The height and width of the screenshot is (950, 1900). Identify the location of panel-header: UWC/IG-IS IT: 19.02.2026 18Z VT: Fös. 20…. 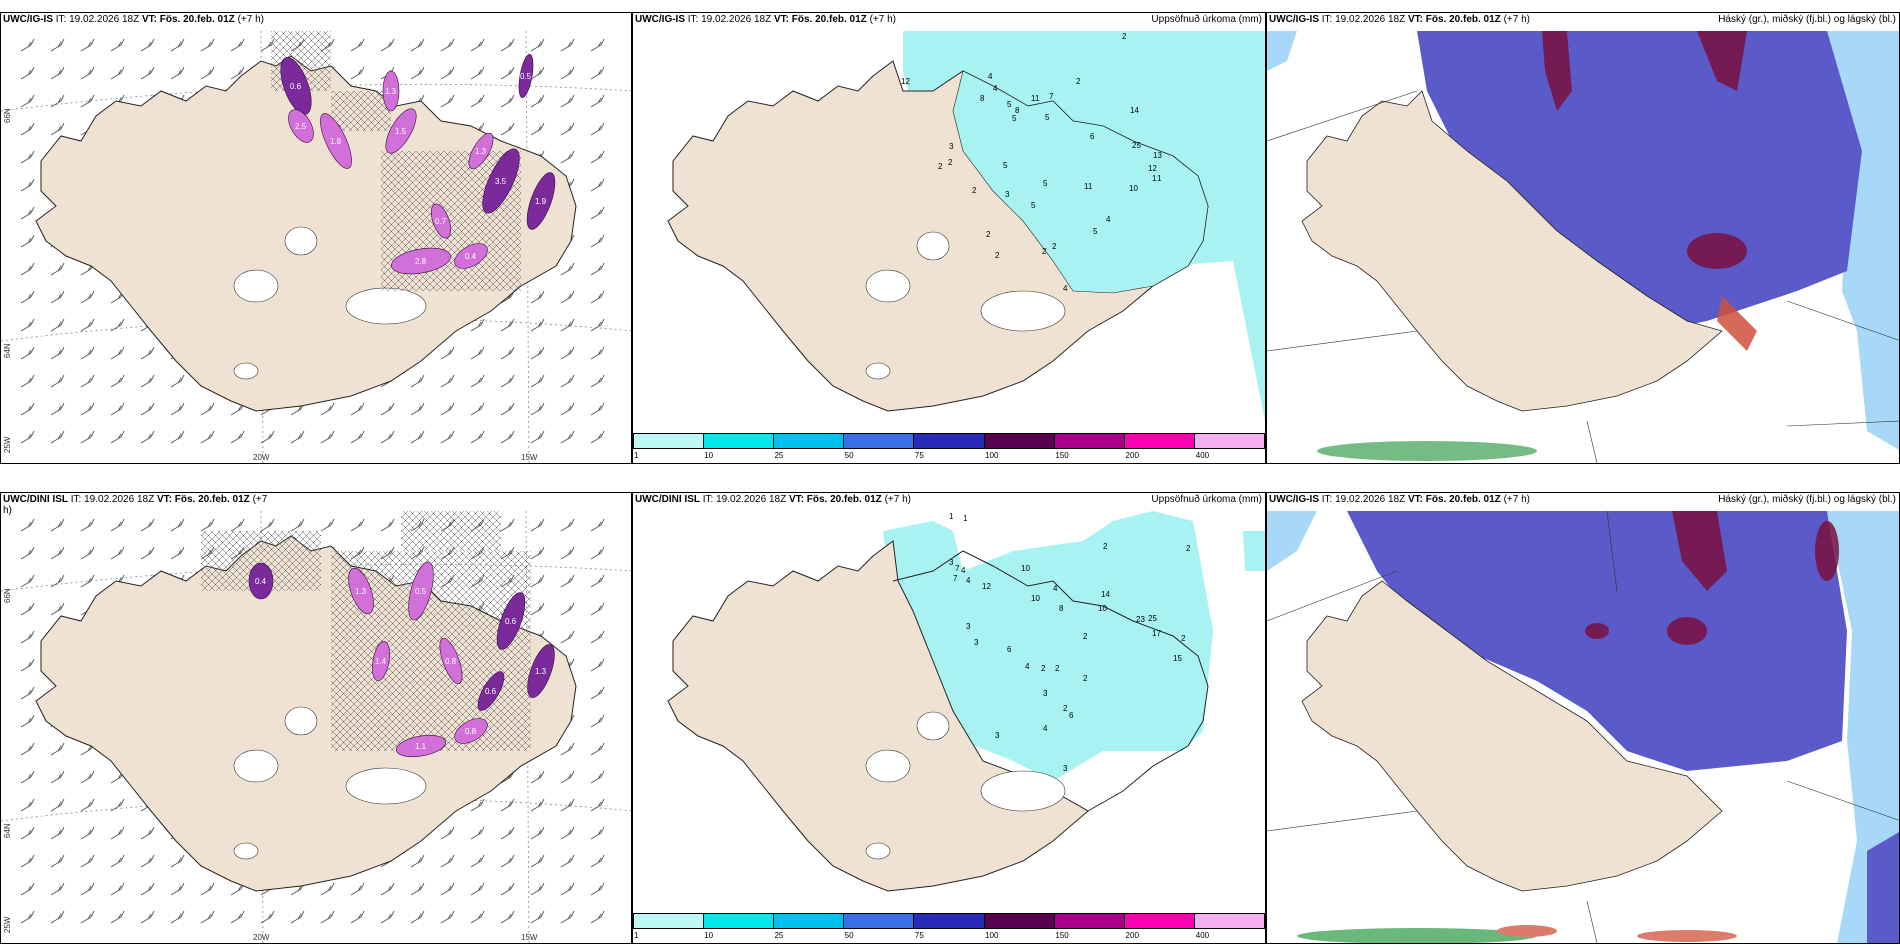
(1399, 499).